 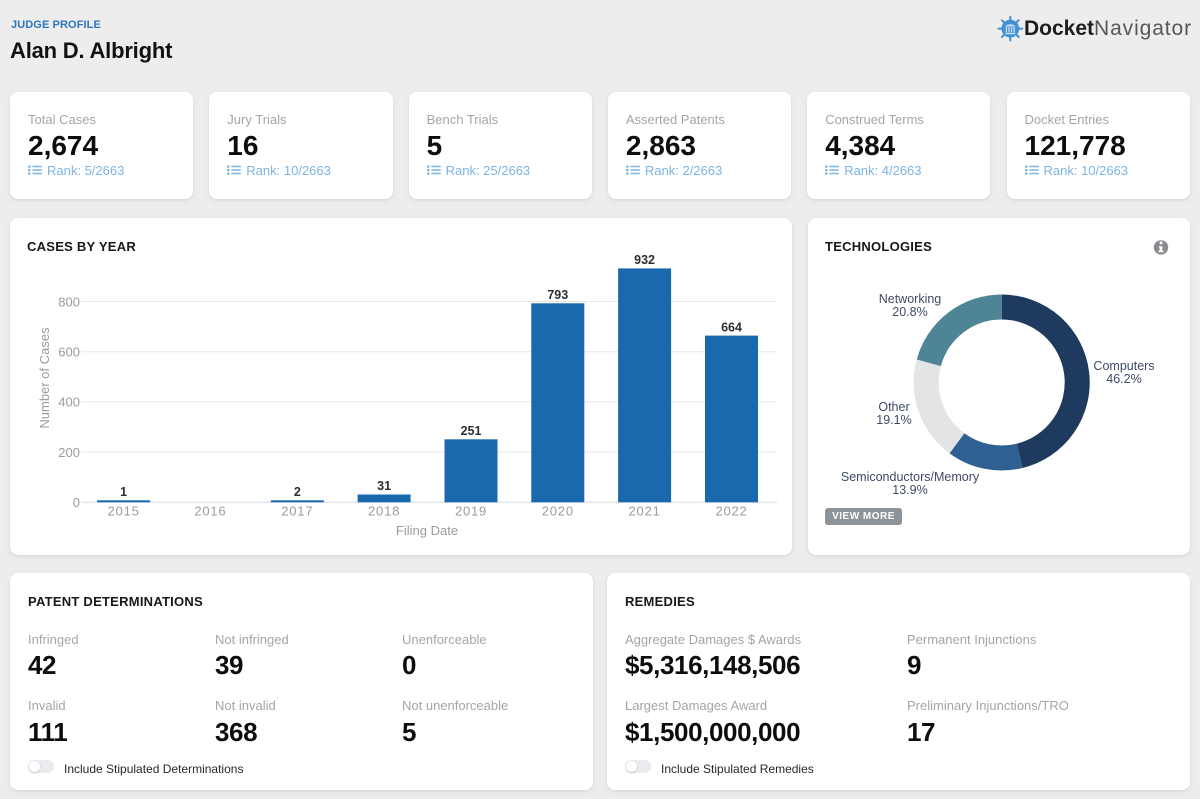 What do you see at coordinates (297, 511) in the screenshot?
I see `svg-text: 2017` at bounding box center [297, 511].